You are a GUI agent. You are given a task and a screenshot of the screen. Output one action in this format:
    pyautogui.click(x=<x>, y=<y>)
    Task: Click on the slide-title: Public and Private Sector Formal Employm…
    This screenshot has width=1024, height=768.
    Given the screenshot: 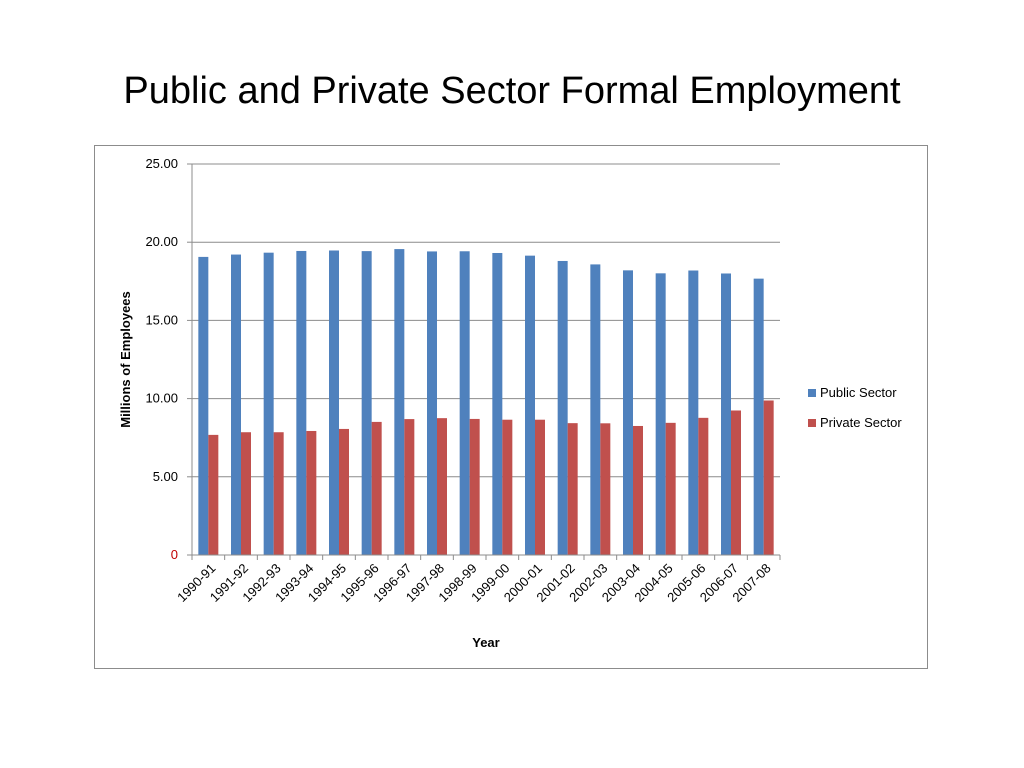 What is the action you would take?
    pyautogui.click(x=512, y=91)
    